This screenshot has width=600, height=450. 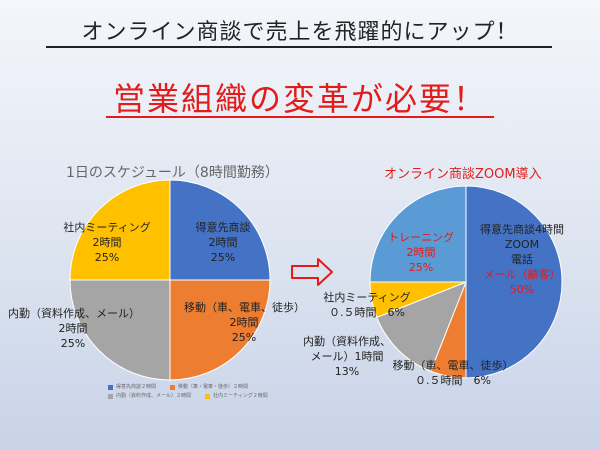 What do you see at coordinates (299, 47) in the screenshot?
I see `title-underline` at bounding box center [299, 47].